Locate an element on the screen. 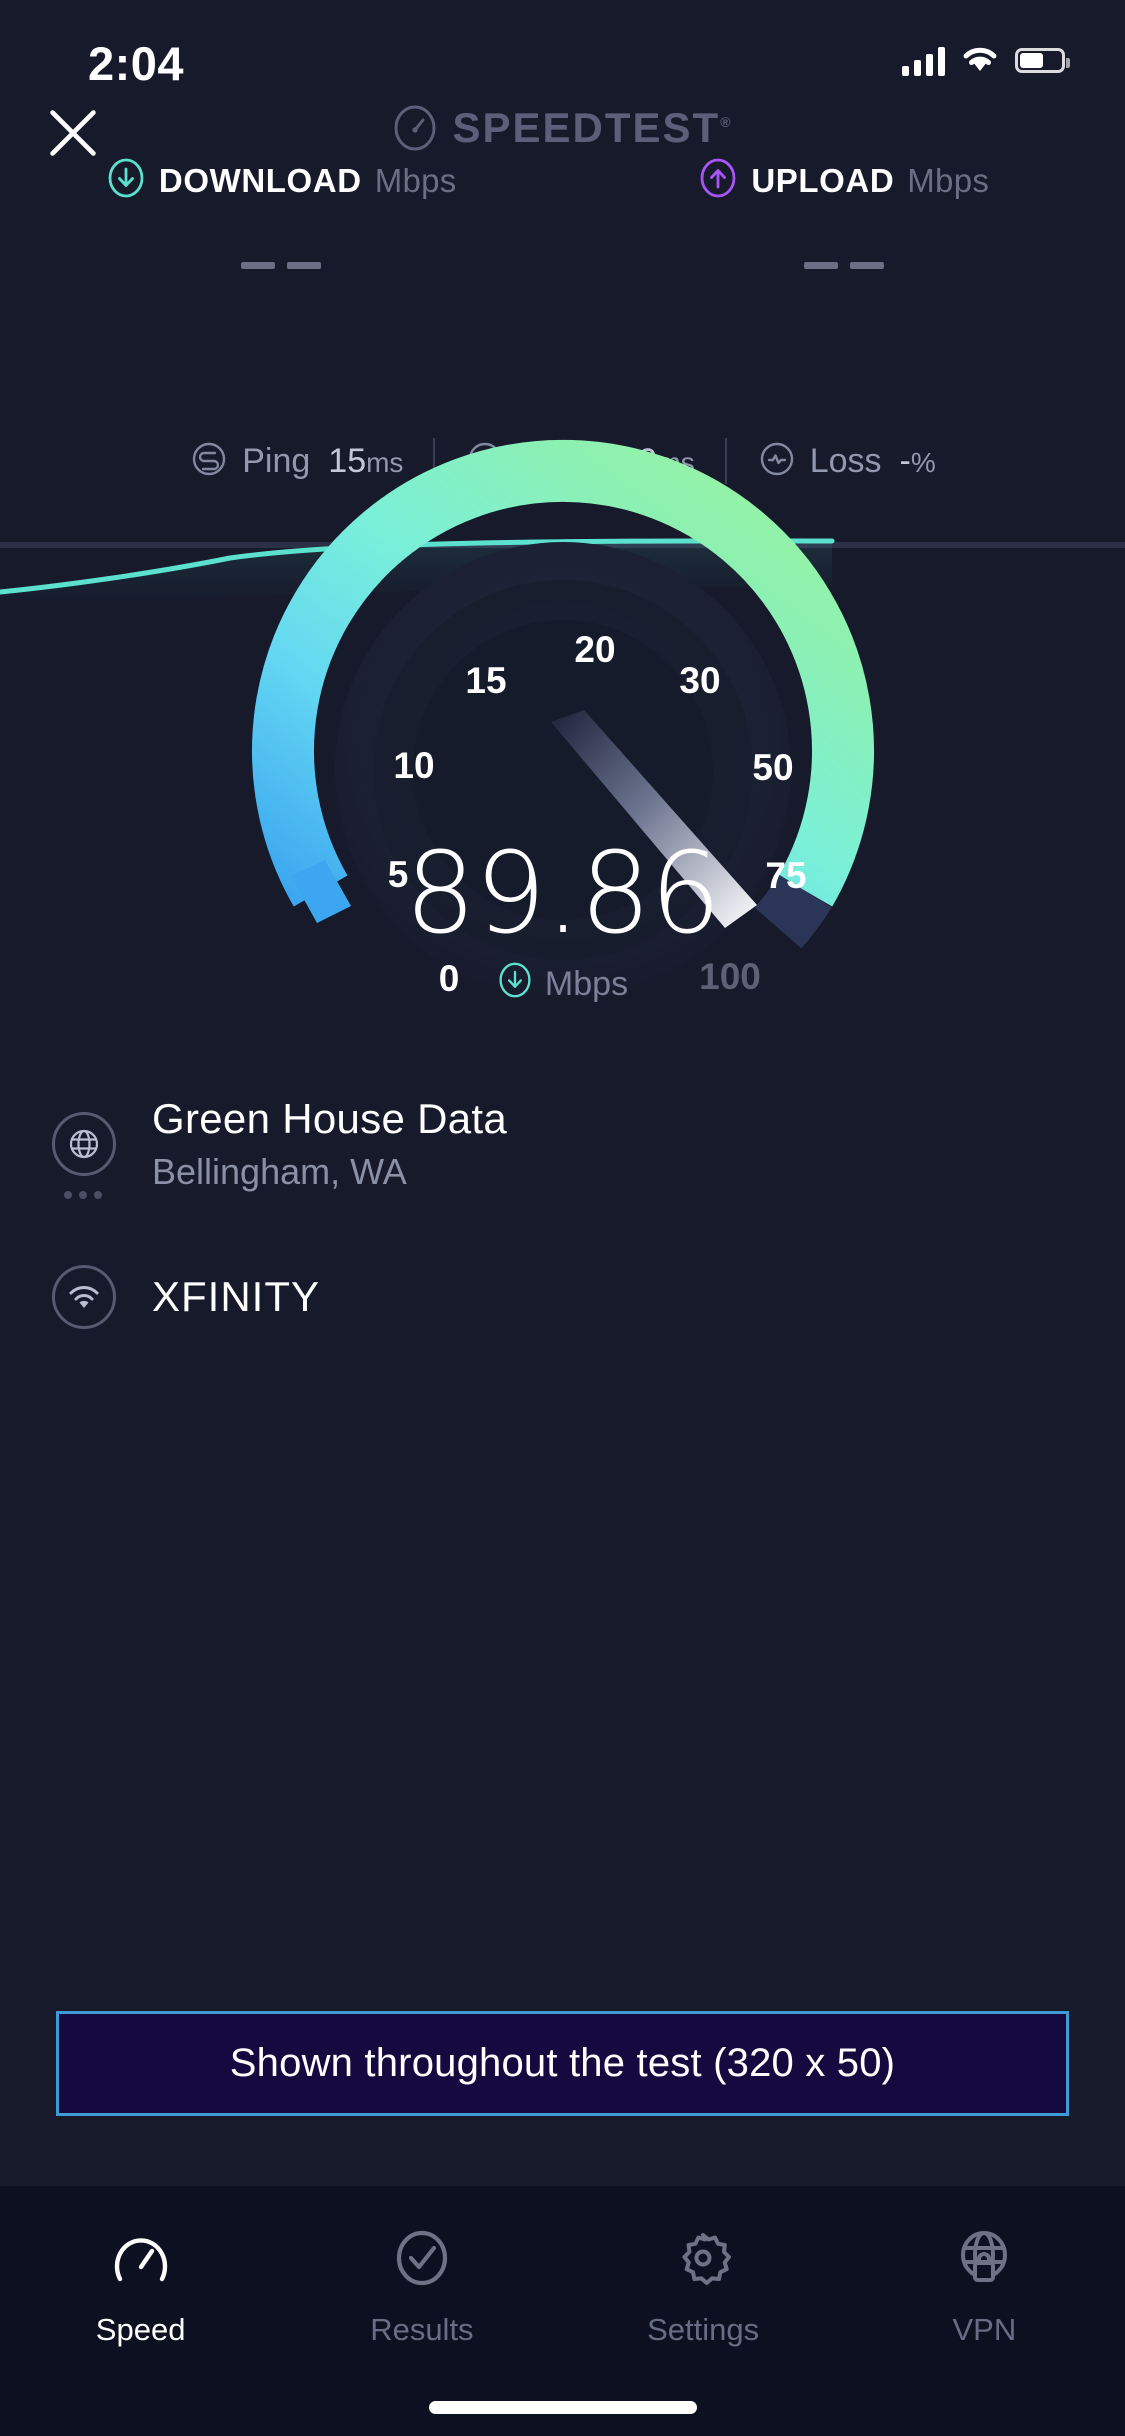  tab-results-label: Results is located at coordinates (422, 2329).